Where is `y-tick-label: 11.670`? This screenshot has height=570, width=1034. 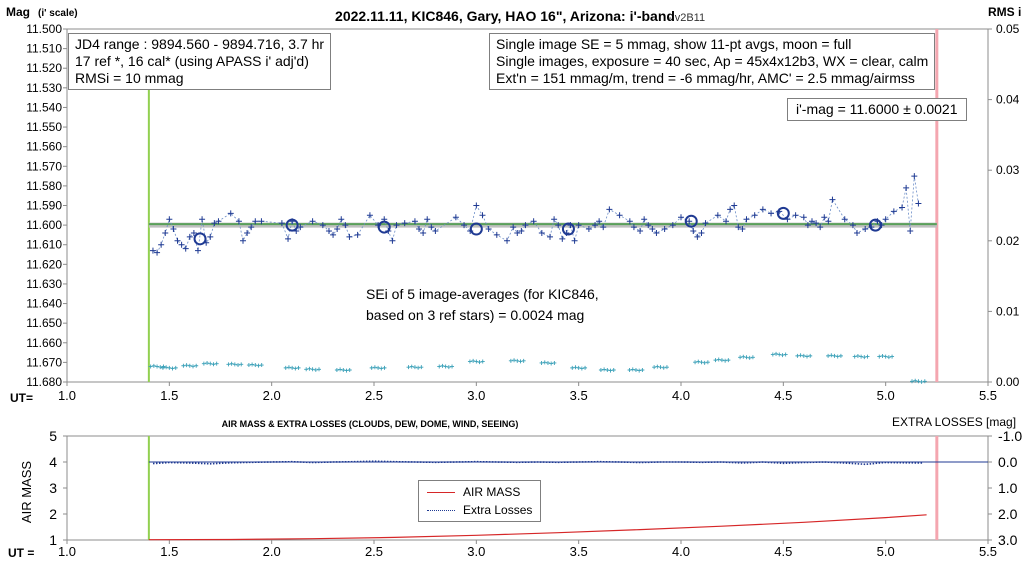
y-tick-label: 11.670 is located at coordinates (44, 362).